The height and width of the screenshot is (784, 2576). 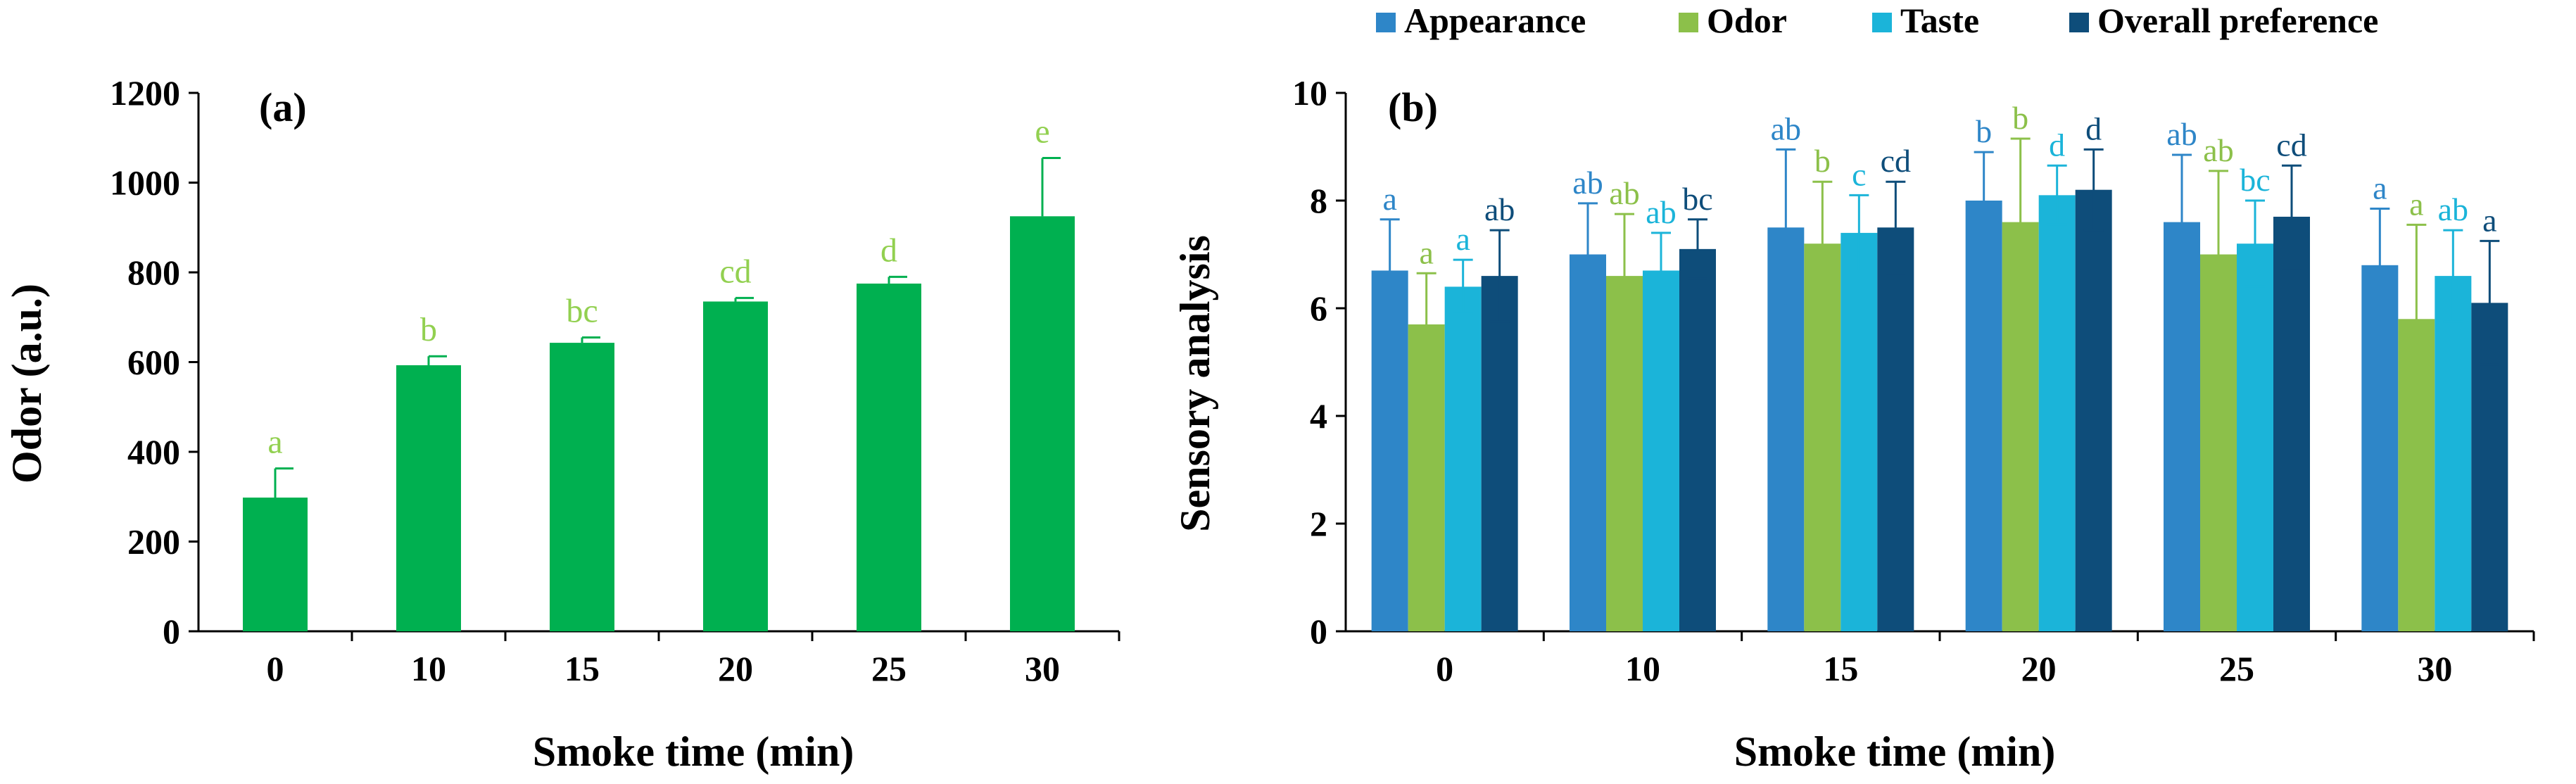 I want to click on panel-b-y-tick-label: 0, so click(x=1318, y=631).